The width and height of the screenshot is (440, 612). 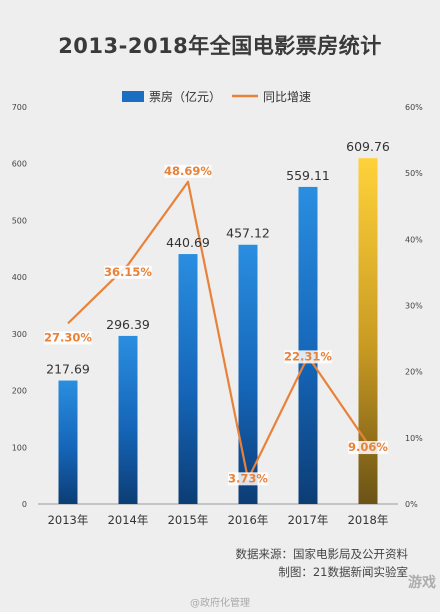 What do you see at coordinates (414, 372) in the screenshot?
I see `y2-tick-label: 20%` at bounding box center [414, 372].